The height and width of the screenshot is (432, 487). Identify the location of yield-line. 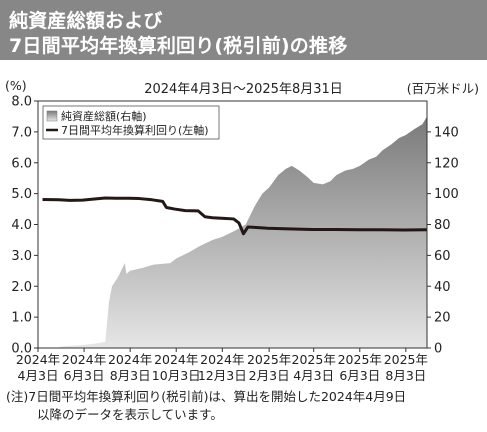
(235, 216).